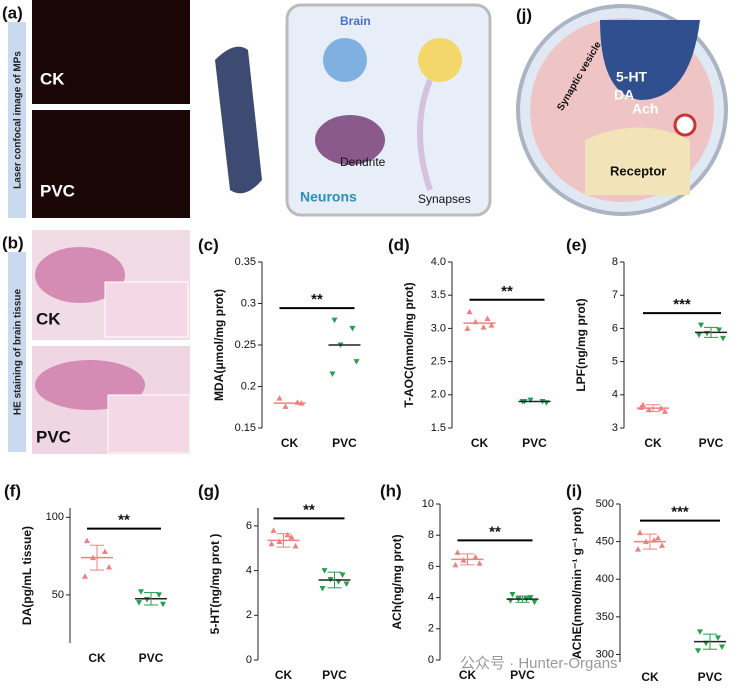 The width and height of the screenshot is (750, 692). Describe the element at coordinates (438, 262) in the screenshot. I see `y-tick-label: 4.0` at that location.